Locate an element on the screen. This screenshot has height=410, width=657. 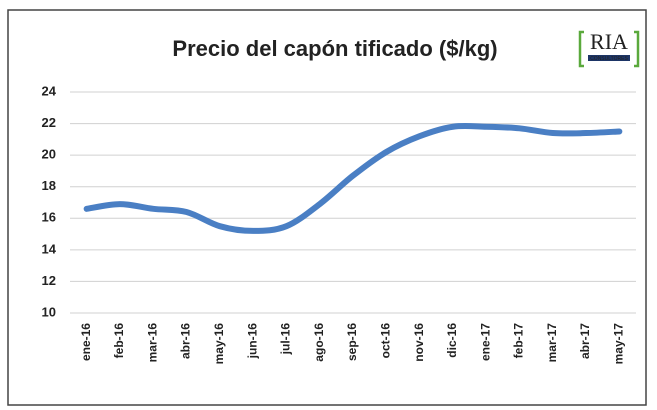
y-tick-label: 14 is located at coordinates (49, 248).